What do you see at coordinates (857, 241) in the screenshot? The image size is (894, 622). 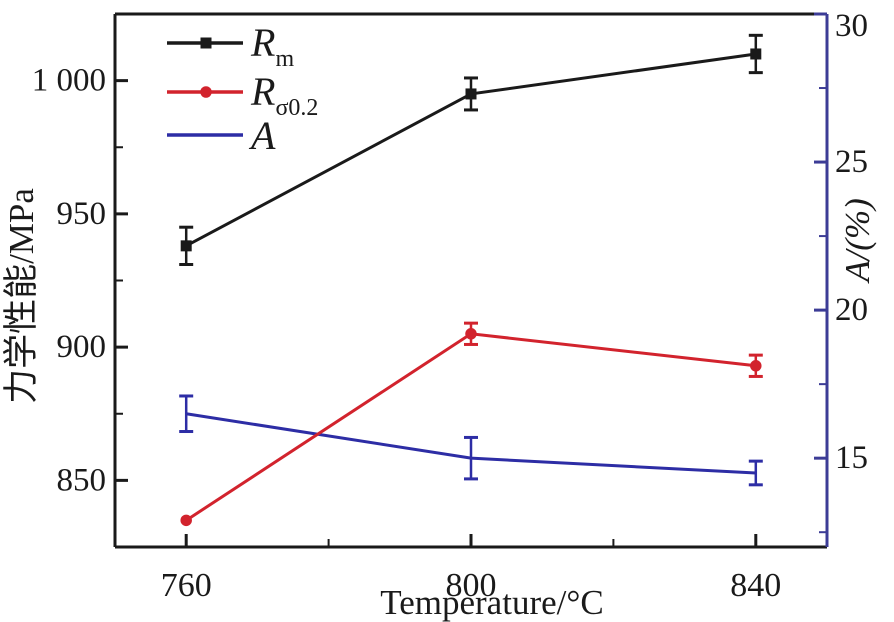 I see `y-axis-right-label: A/(%)` at bounding box center [857, 241].